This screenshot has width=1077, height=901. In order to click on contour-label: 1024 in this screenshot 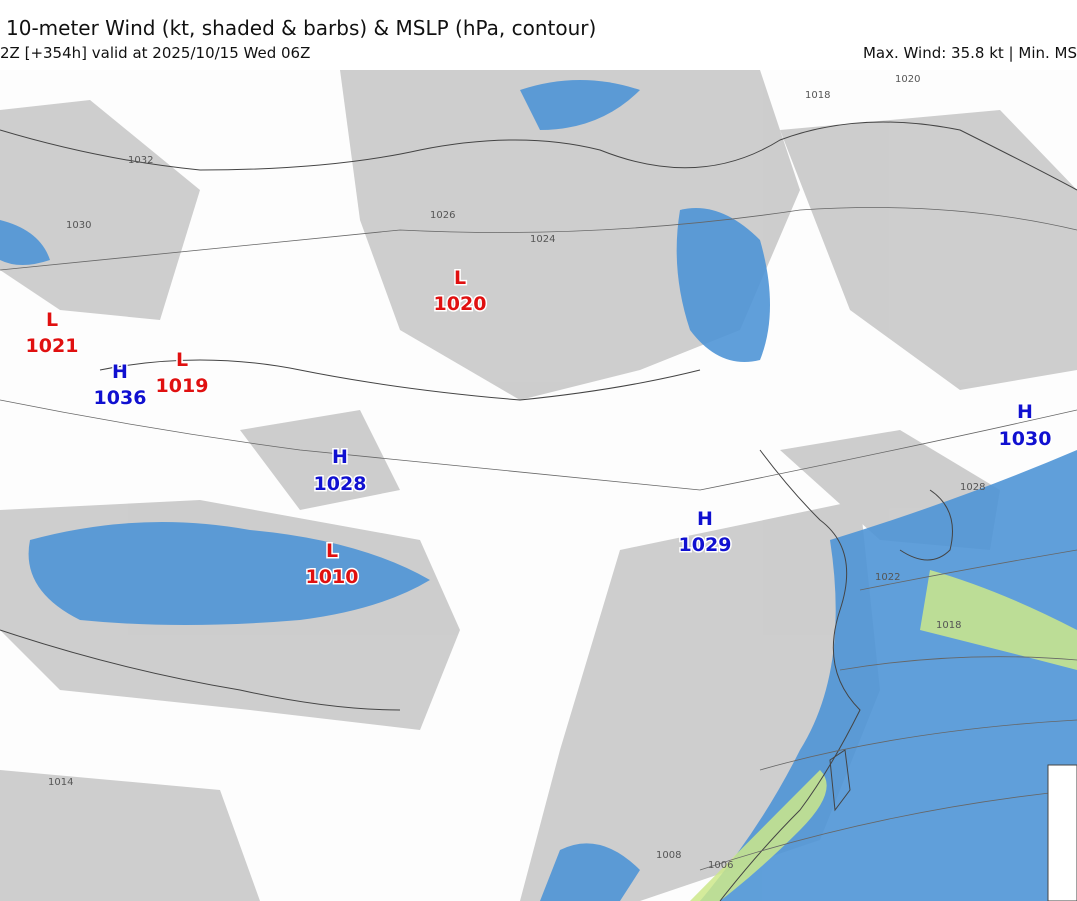, I will do `click(542, 239)`.